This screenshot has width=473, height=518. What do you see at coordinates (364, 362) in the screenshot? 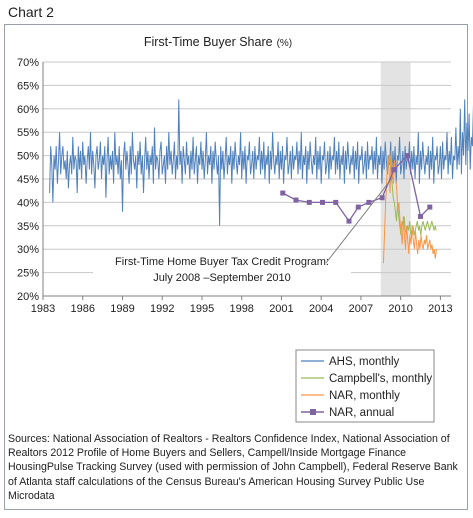
I see `legend-label: AHS, monthly` at bounding box center [364, 362].